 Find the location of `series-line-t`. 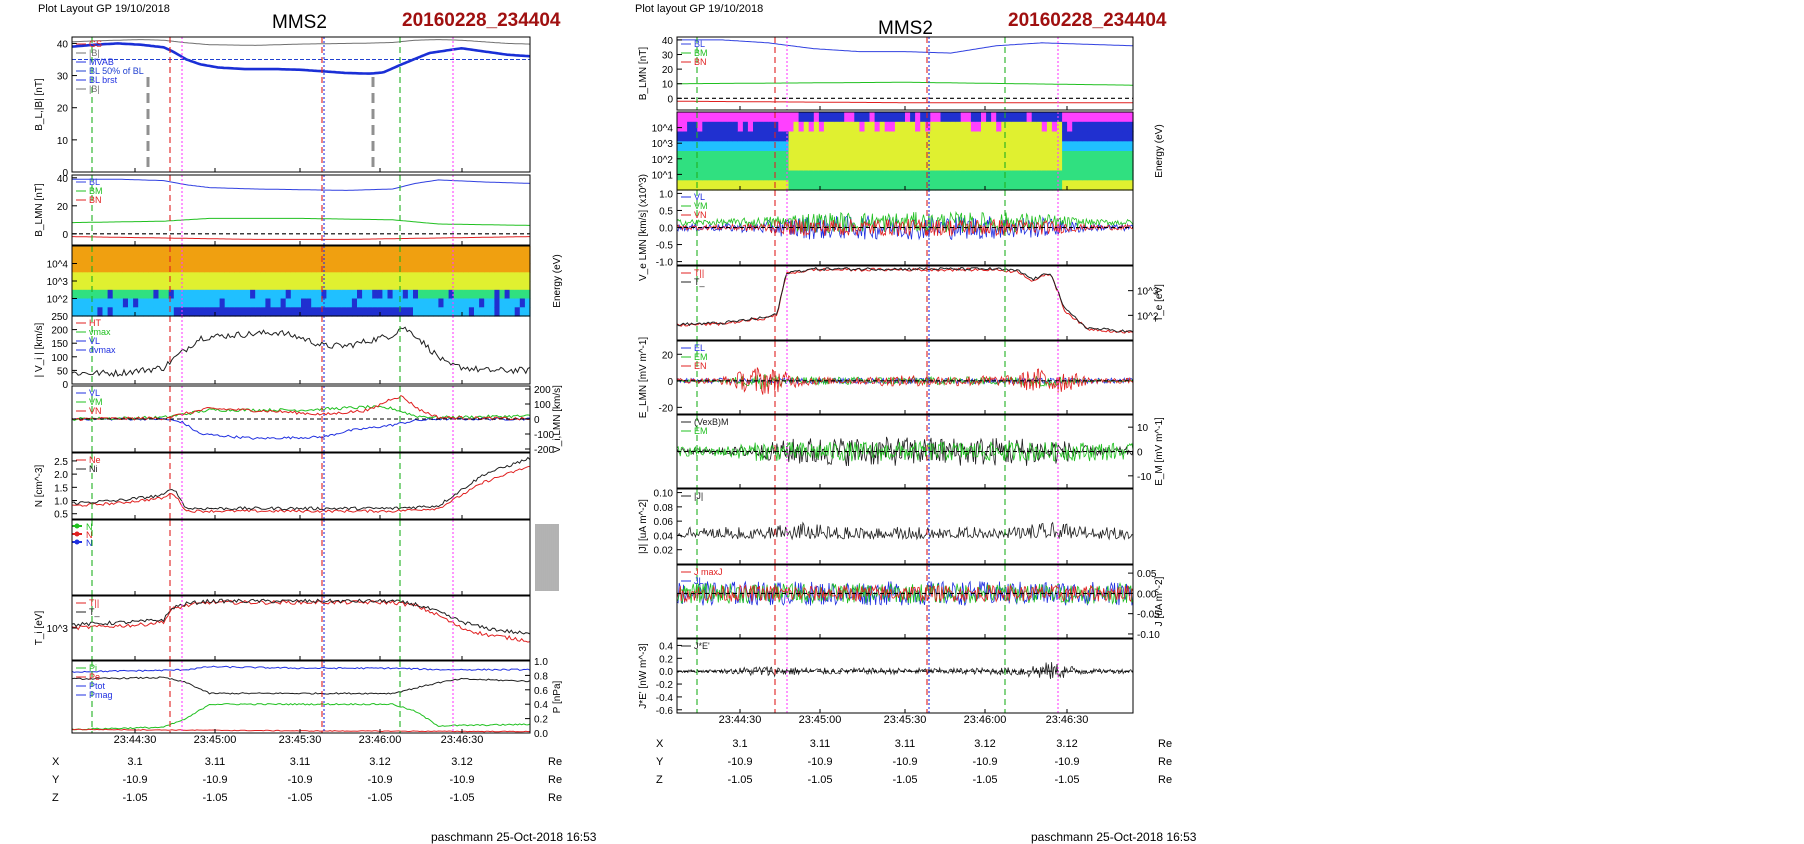

series-line-t is located at coordinates (301, 616).